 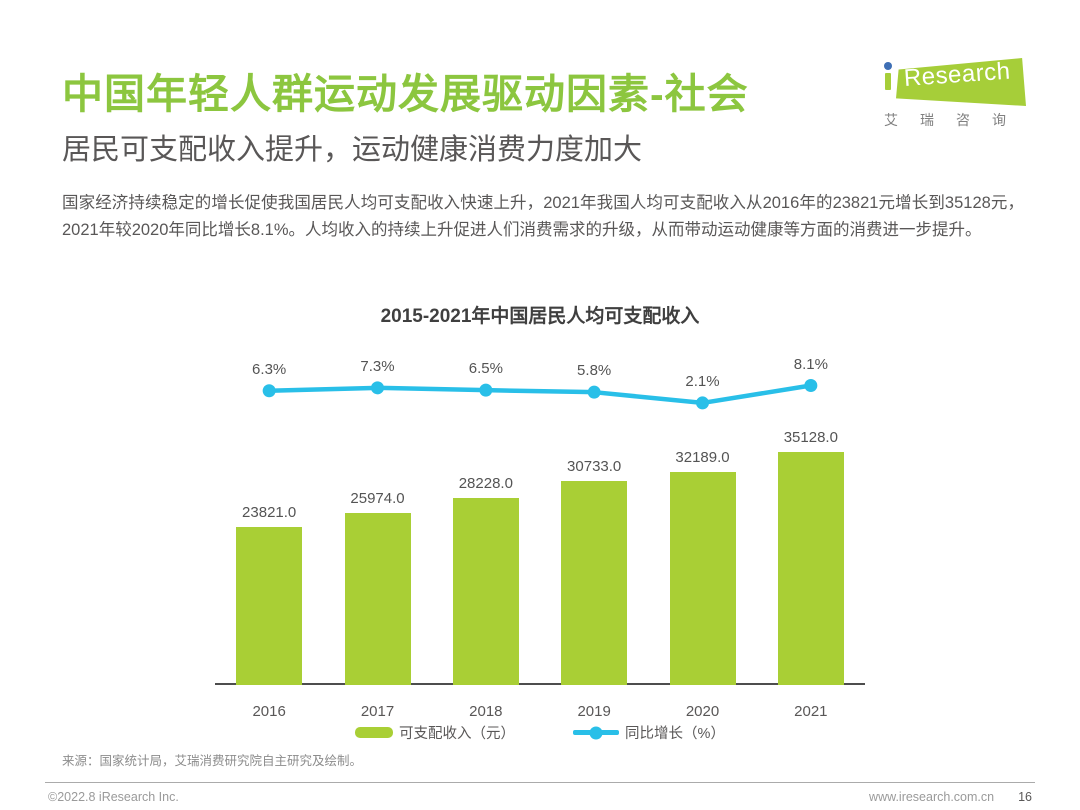 What do you see at coordinates (352, 150) in the screenshot?
I see `page-subtitle: 居民可支配收入提升，运动健康消费力度加大` at bounding box center [352, 150].